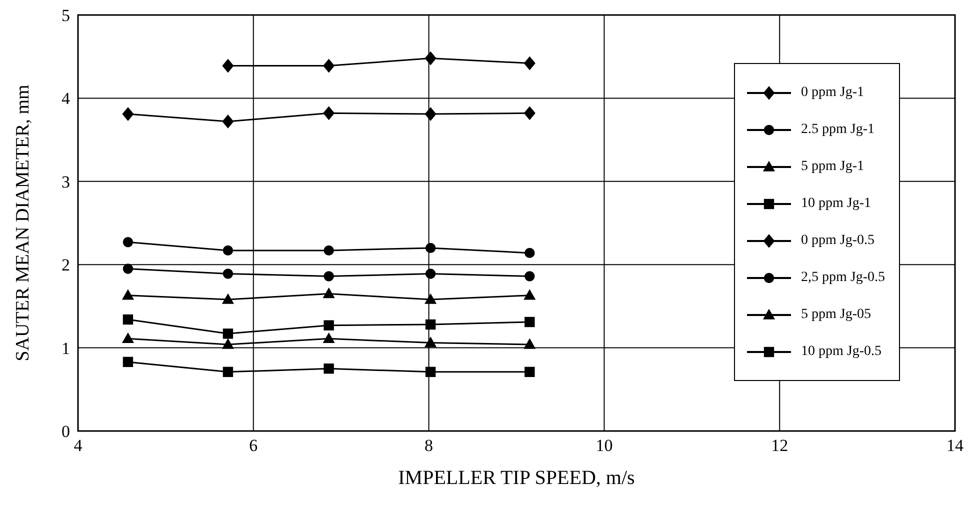 The height and width of the screenshot is (514, 973). I want to click on legend-label: 0 ppm Jg-0.5, so click(837, 240).